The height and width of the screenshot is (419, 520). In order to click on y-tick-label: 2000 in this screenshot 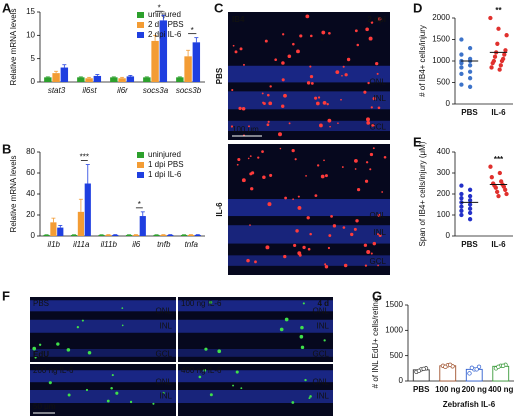, I will do `click(441, 17)`.